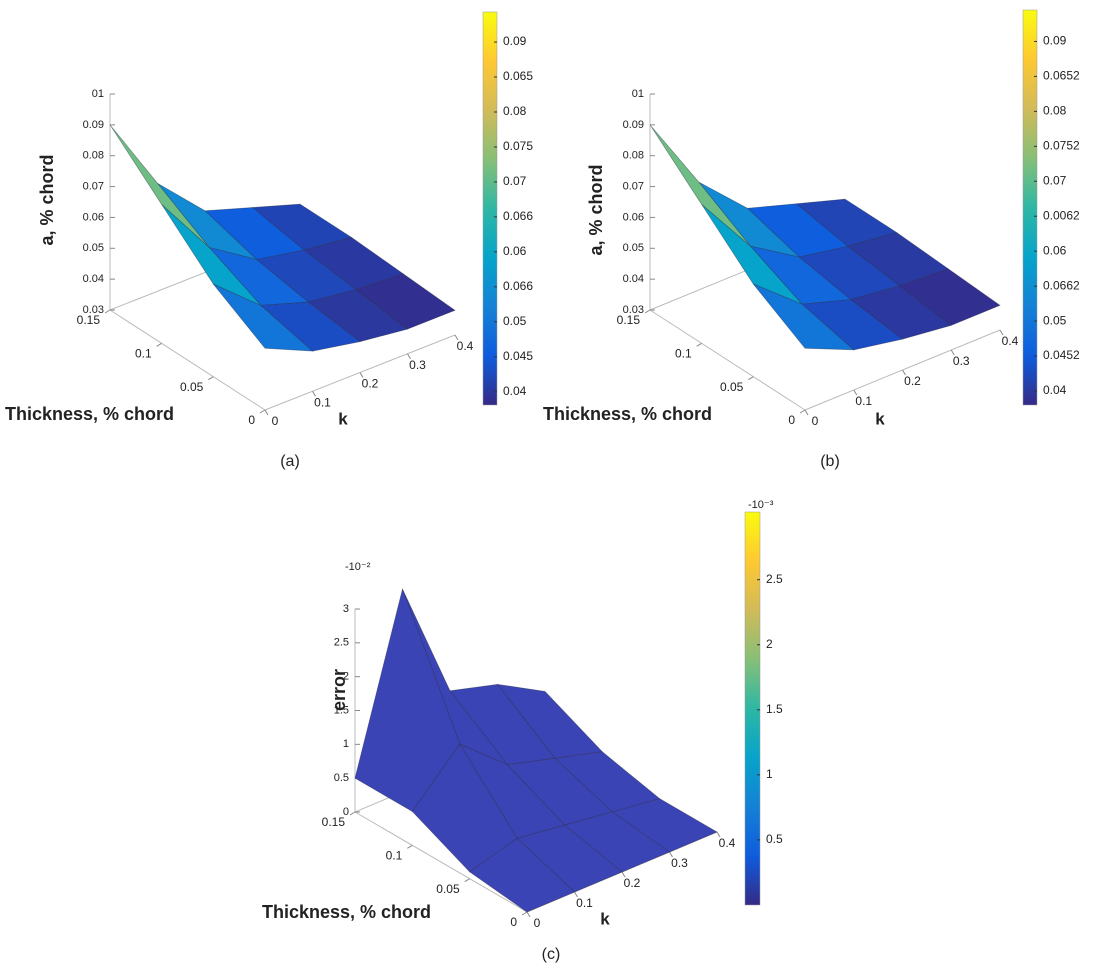  Describe the element at coordinates (774, 579) in the screenshot. I see `colorbar-tick-label: 2.5` at that location.